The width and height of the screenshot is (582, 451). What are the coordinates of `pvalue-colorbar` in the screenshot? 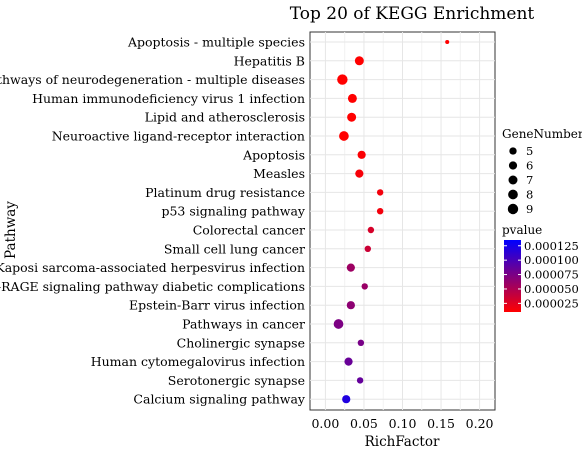 It's located at (512, 276).